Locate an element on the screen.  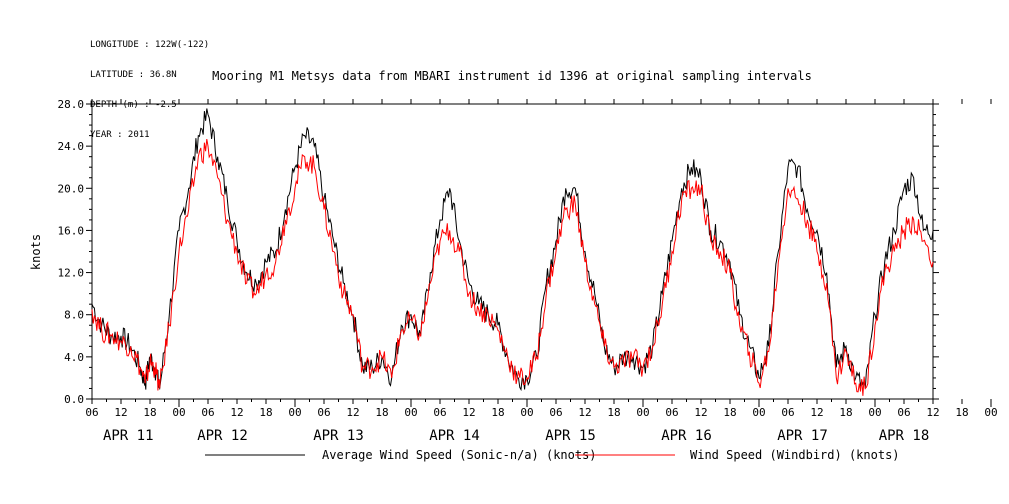
day-label: APR 16 is located at coordinates (686, 436).